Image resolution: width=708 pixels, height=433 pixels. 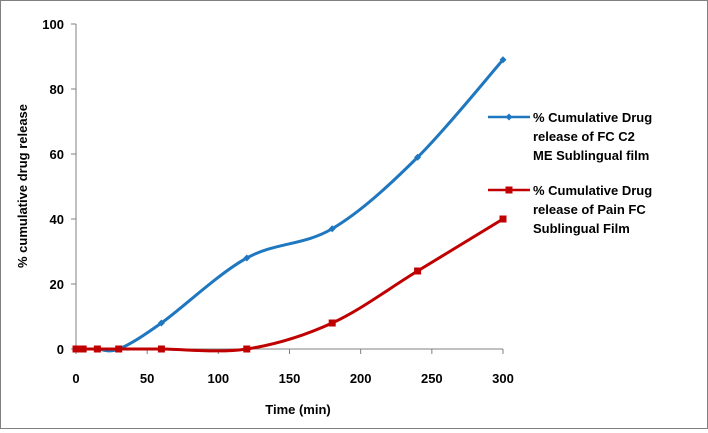 What do you see at coordinates (22, 186) in the screenshot?
I see `y-axis-title: % cumulative drug release` at bounding box center [22, 186].